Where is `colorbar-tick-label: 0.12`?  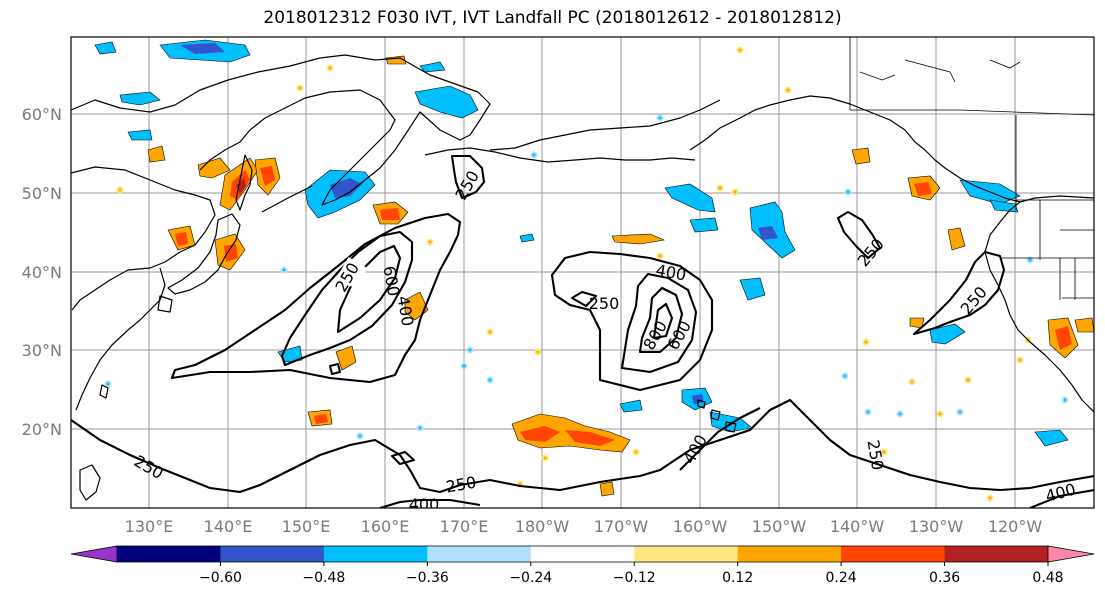 colorbar-tick-label: 0.12 is located at coordinates (737, 578).